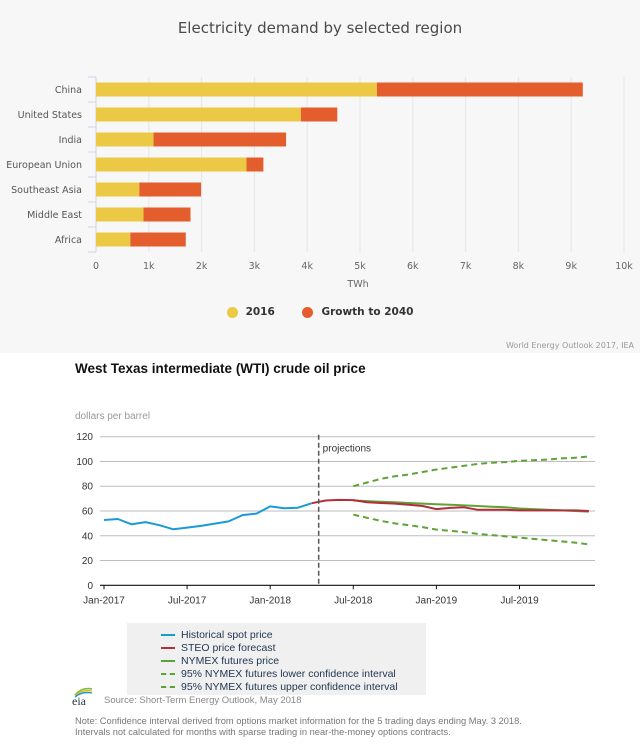 This screenshot has width=640, height=748. Describe the element at coordinates (413, 266) in the screenshot. I see `x-tick-label: 6k` at that location.